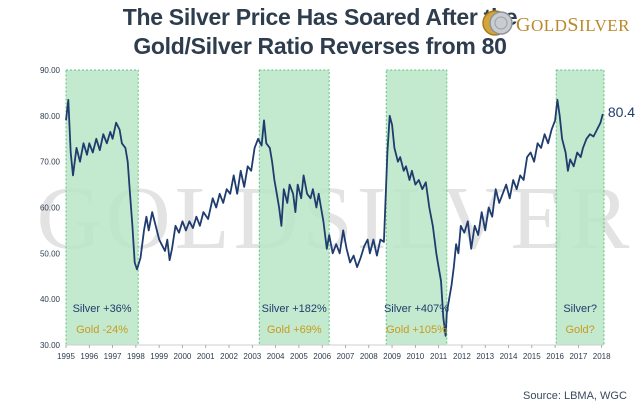 The height and width of the screenshot is (415, 640). What do you see at coordinates (555, 356) in the screenshot?
I see `x-tick-label: 2016` at bounding box center [555, 356].